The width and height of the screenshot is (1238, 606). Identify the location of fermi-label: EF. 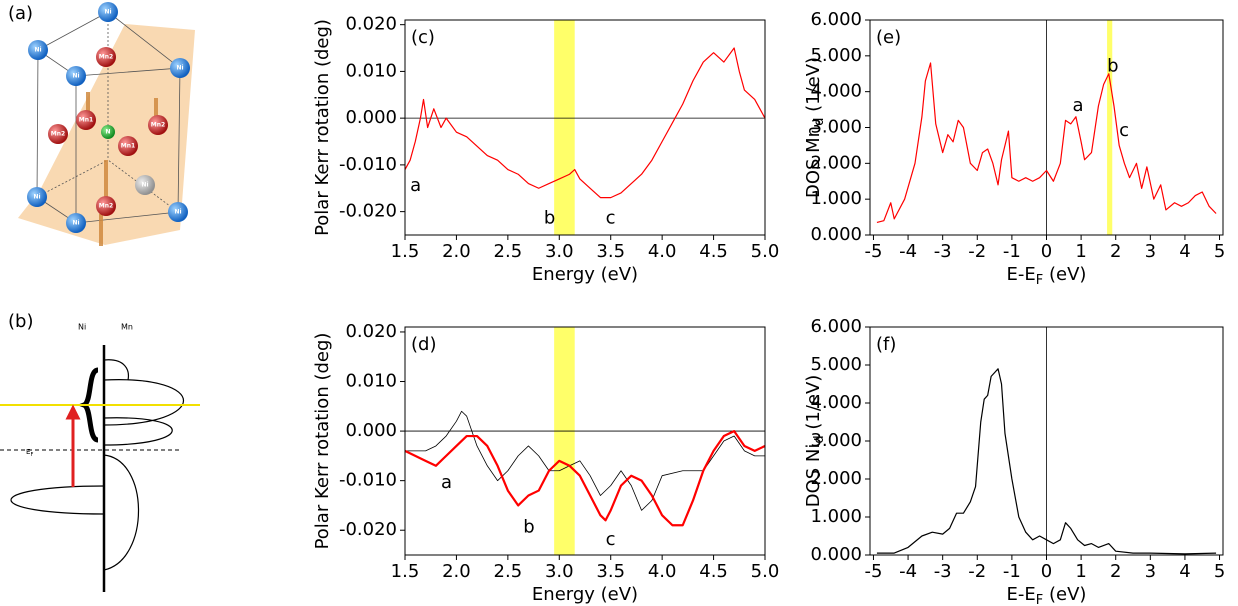
(29, 453).